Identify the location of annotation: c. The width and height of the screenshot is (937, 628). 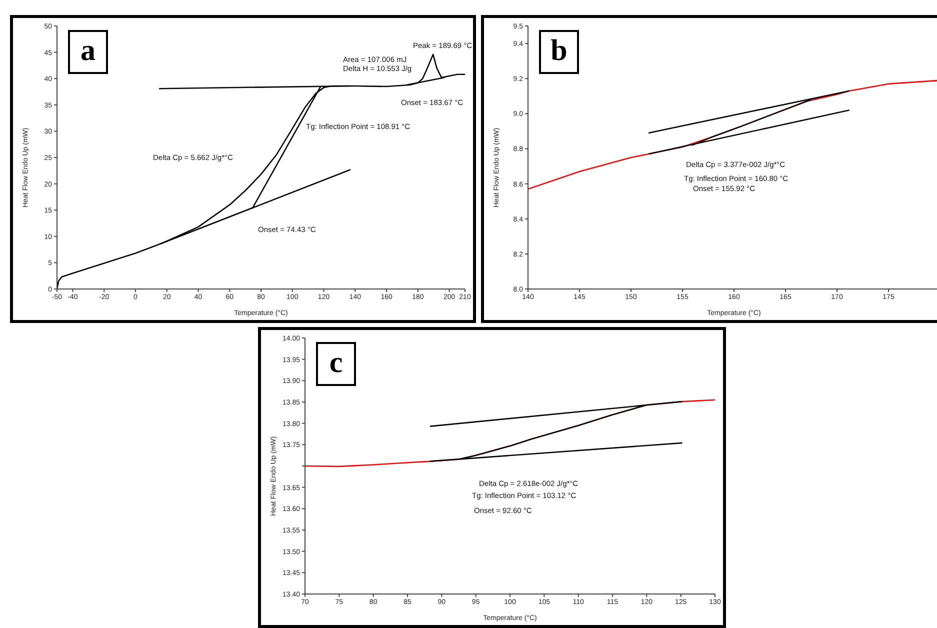
(336, 364).